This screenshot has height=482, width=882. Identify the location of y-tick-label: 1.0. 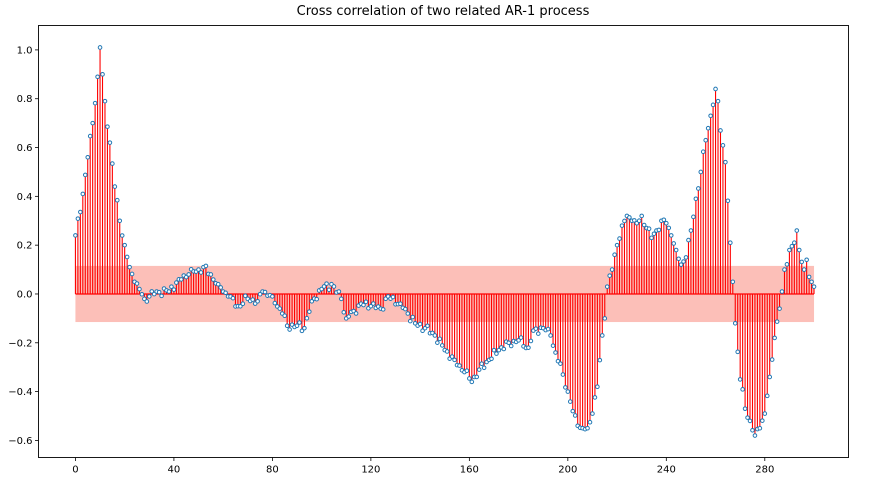
(25, 50).